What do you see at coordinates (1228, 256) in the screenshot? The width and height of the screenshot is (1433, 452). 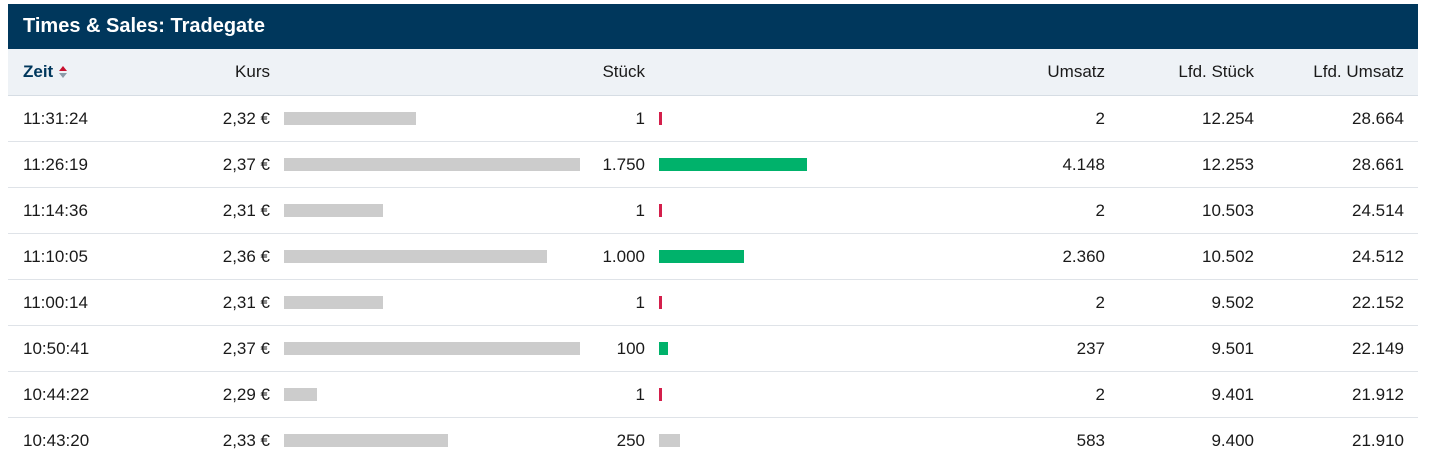 I see `cell-lfd-stueck: 10.502` at bounding box center [1228, 256].